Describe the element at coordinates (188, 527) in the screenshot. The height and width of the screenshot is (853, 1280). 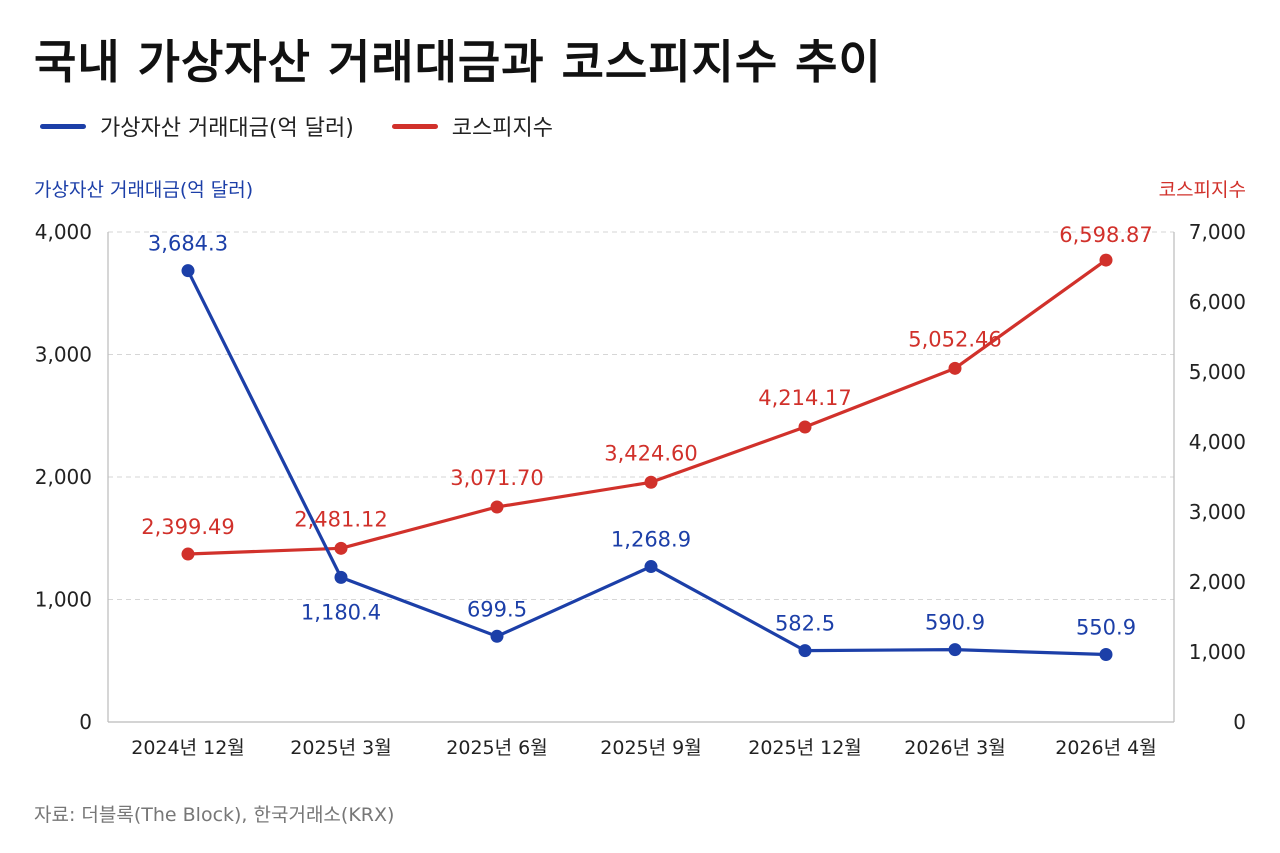
I see `data-label-kospi: 2,399.49` at that location.